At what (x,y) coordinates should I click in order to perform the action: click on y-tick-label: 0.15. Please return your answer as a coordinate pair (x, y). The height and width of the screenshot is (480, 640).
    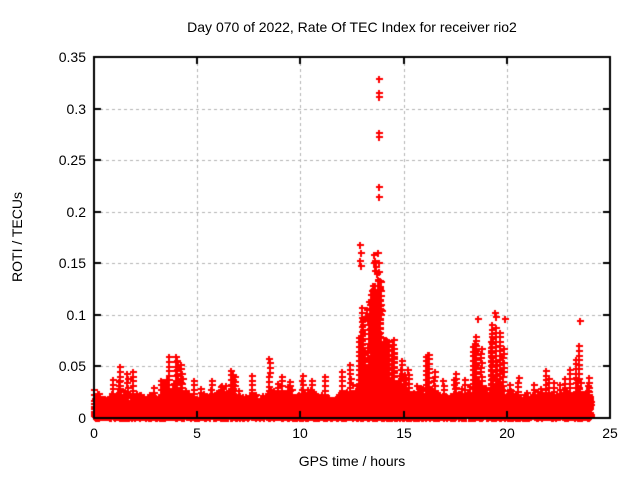
    Looking at the image, I should click on (72, 263).